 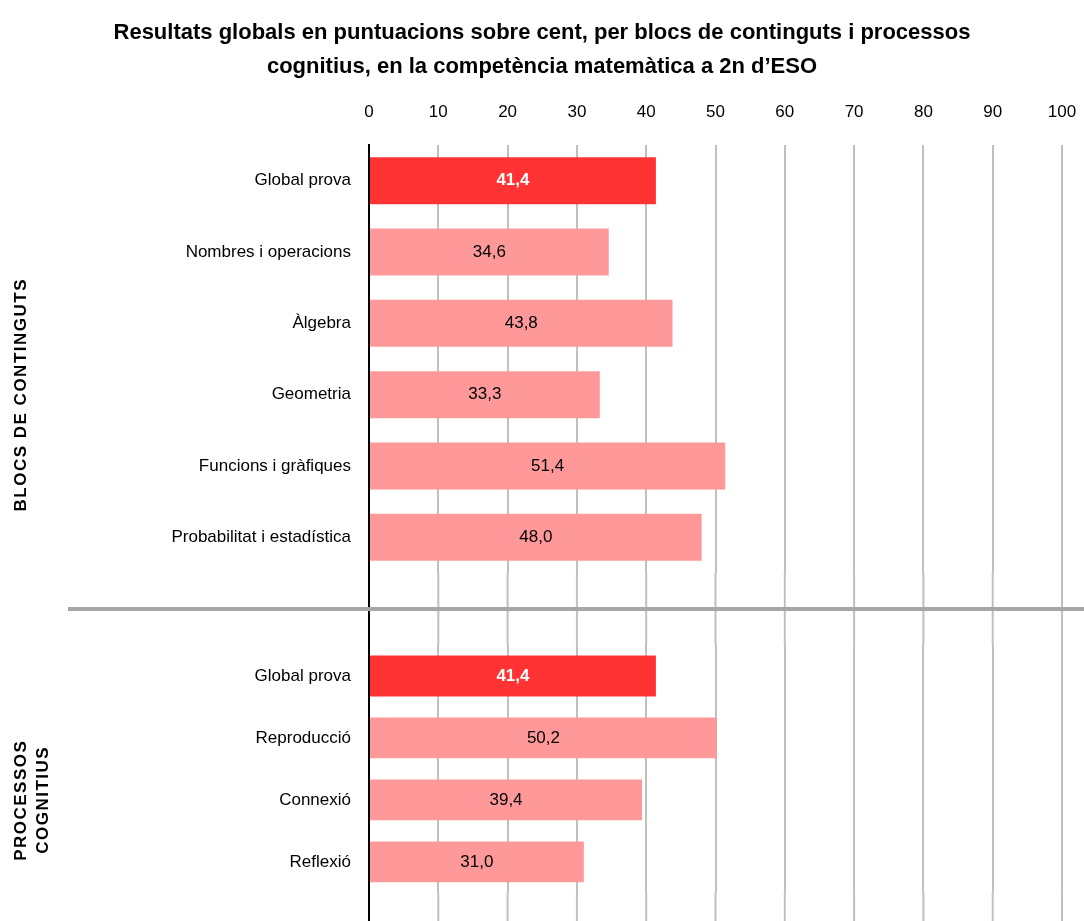 What do you see at coordinates (320, 861) in the screenshot?
I see `y-tick-label: Reflexió` at bounding box center [320, 861].